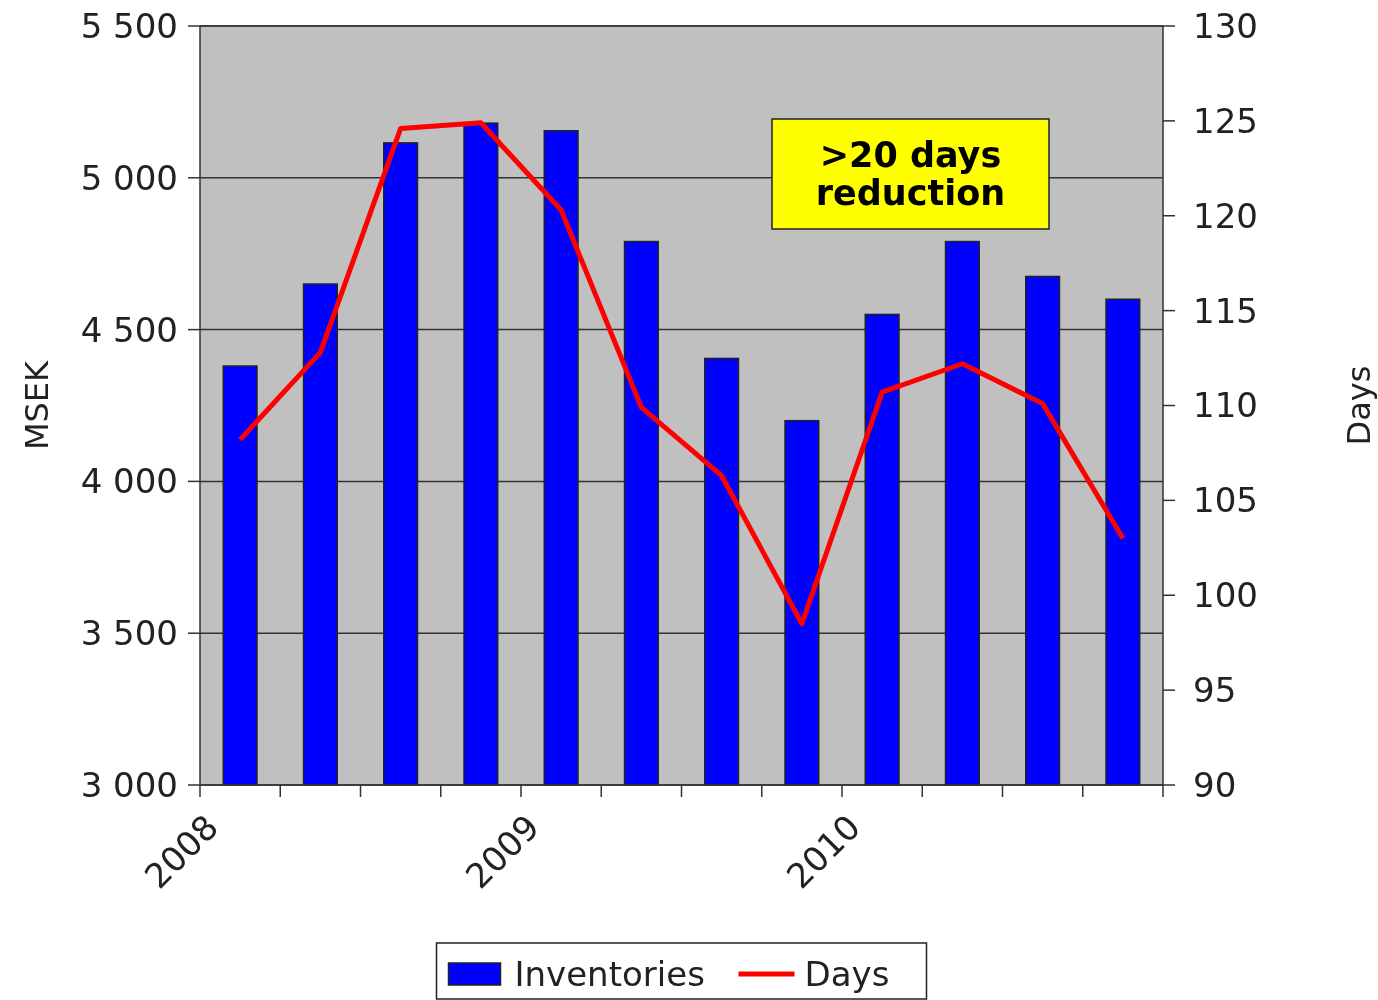 The image size is (1378, 1000). I want to click on y-tick-label: 5 000, so click(129, 177).